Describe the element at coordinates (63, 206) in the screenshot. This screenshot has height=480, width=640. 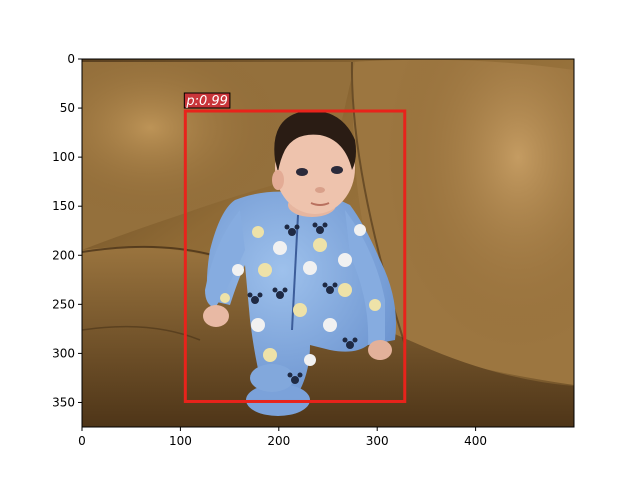
I see `y-tick-label: 150` at that location.